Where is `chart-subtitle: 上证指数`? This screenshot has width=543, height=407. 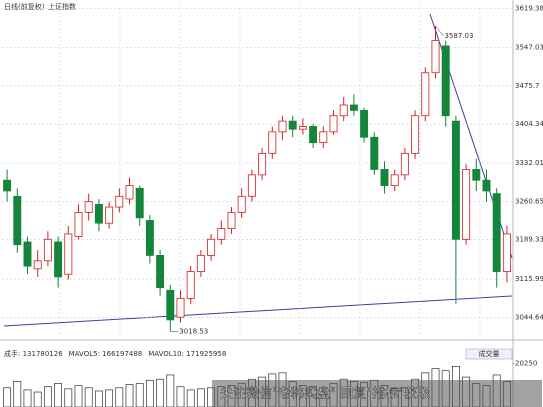
chart-subtitle: 上证指数 is located at coordinates (62, 6).